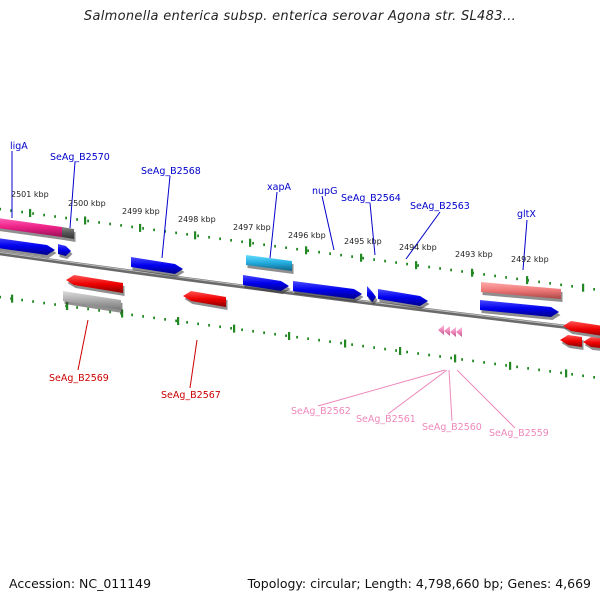  I want to click on scale-label: 2501 kbp, so click(30, 194).